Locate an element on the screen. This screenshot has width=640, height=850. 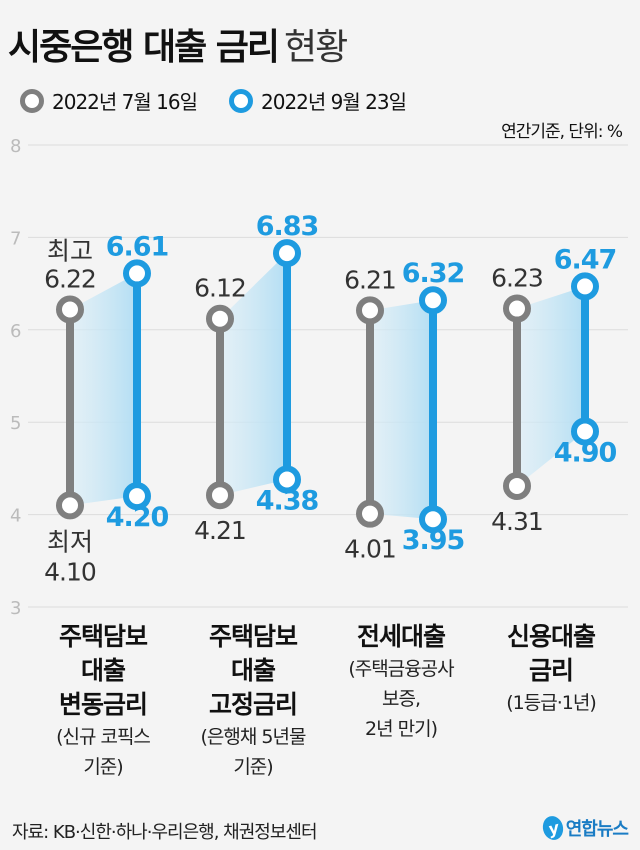
annotation-low: 최저 is located at coordinates (70, 541).